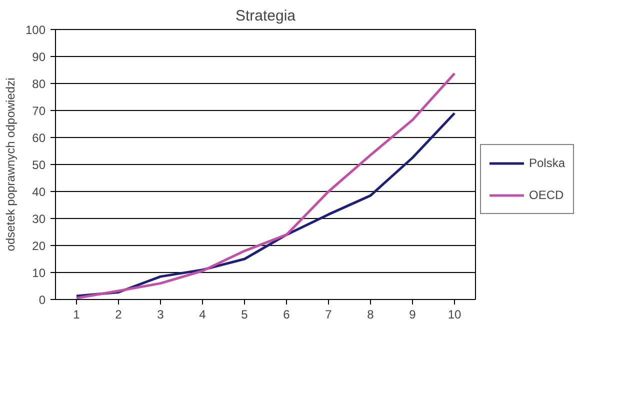 The image size is (640, 403). Describe the element at coordinates (160, 315) in the screenshot. I see `x-tick-label: 3` at that location.